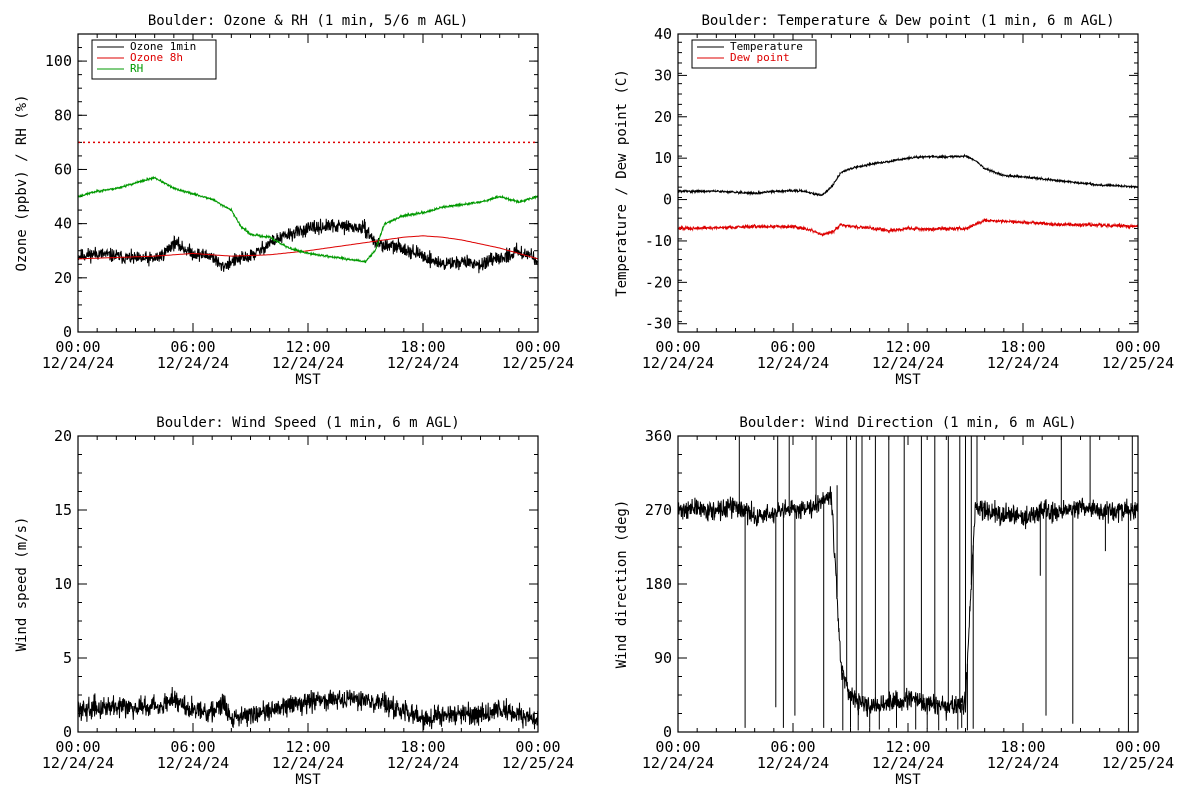 This screenshot has height=800, width=1200. What do you see at coordinates (308, 21) in the screenshot?
I see `chart-title: Boulder: Ozone & RH (1 min, 5/6 m AGL)` at bounding box center [308, 21].